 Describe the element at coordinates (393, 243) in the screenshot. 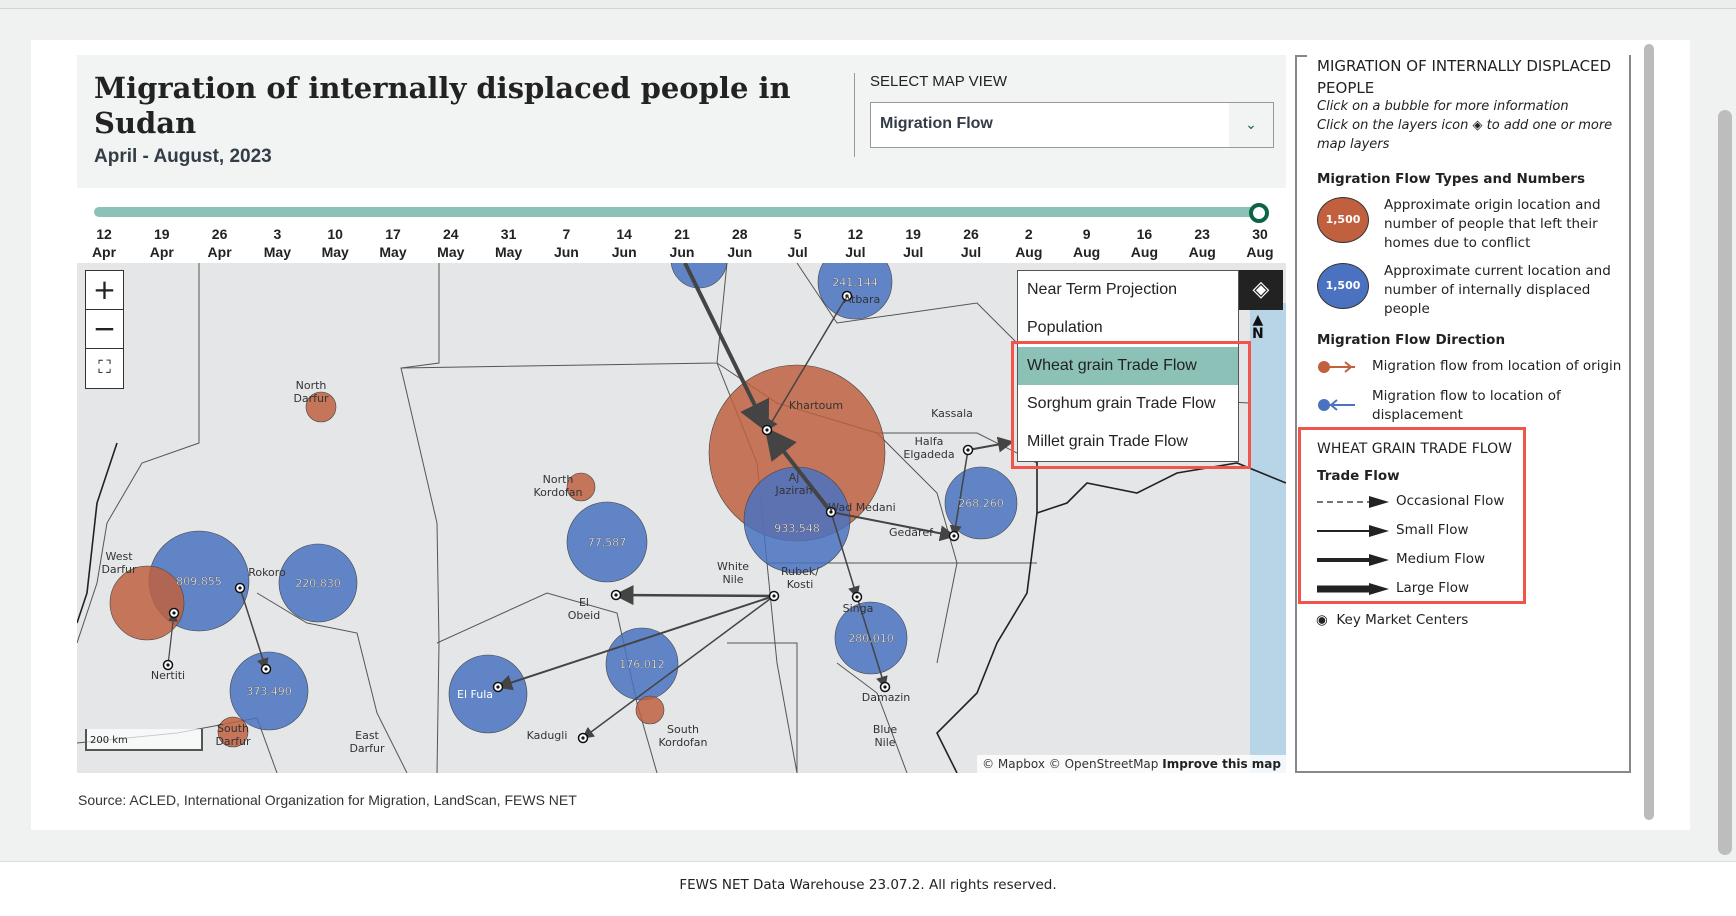

I see `timeline-tick: 17 May` at that location.